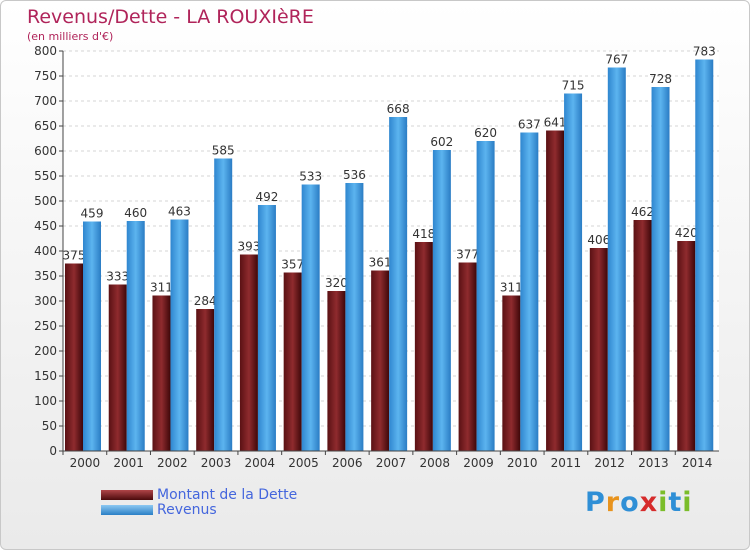  What do you see at coordinates (354, 175) in the screenshot?
I see `data-label-revenus: 536` at bounding box center [354, 175].